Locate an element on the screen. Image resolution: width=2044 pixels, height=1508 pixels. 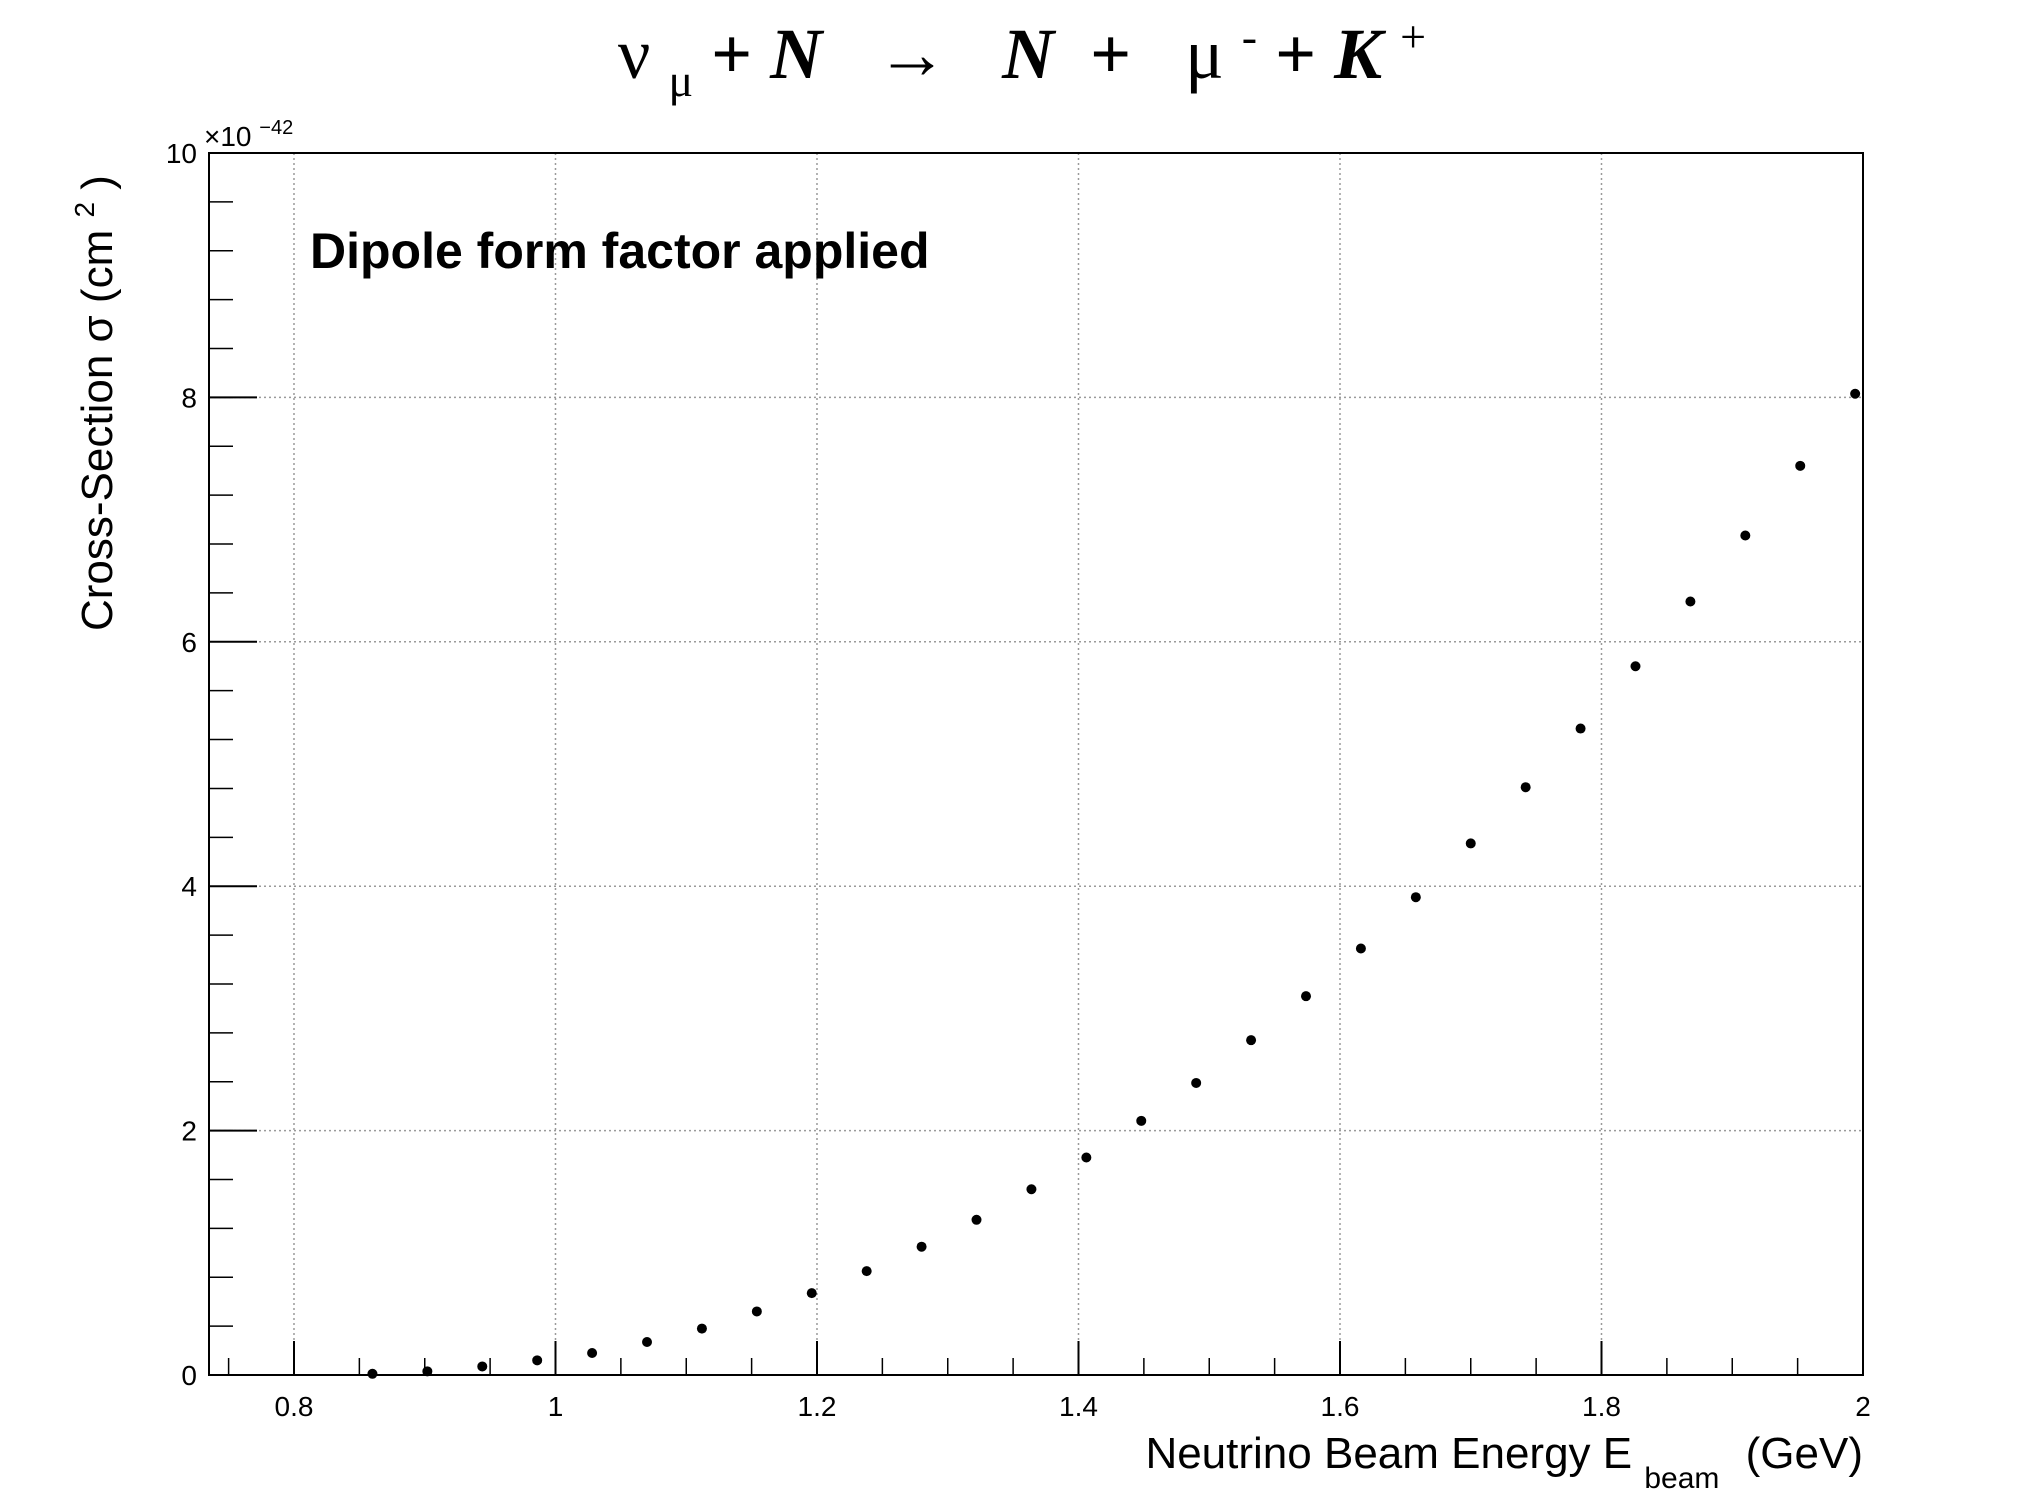
y-axis-title-sup: 2 is located at coordinates (84, 210).